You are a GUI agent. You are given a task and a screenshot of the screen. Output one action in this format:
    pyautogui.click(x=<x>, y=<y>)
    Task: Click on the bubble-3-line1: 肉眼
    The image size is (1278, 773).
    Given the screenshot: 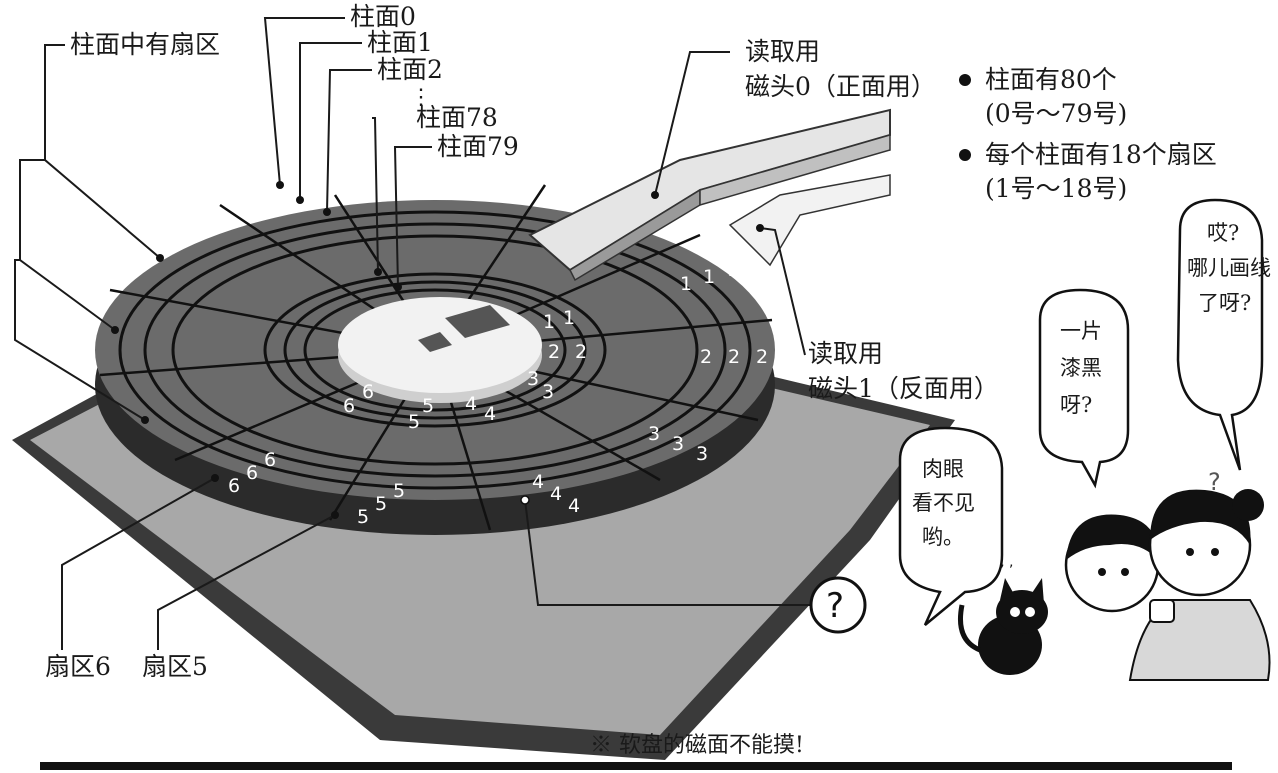 What is the action you would take?
    pyautogui.click(x=943, y=469)
    